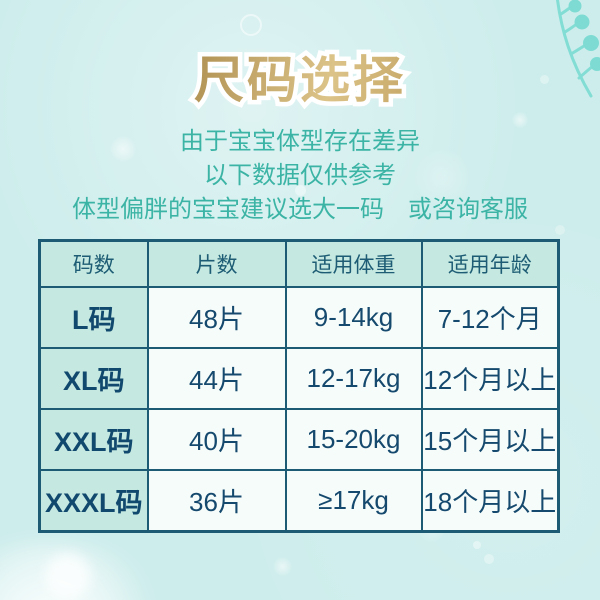  What do you see at coordinates (490, 439) in the screenshot?
I see `age-cell: 15个月以上` at bounding box center [490, 439].